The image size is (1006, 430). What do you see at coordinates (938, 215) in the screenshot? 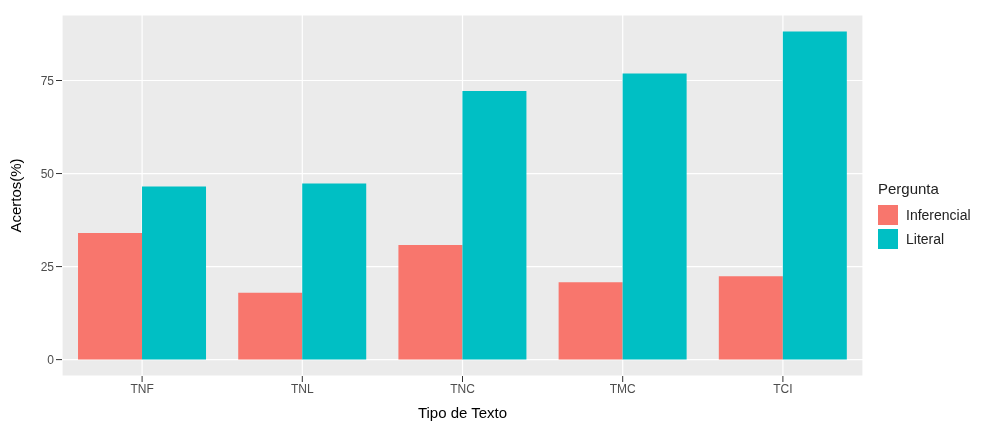
I see `legend-label: Inferencial` at bounding box center [938, 215].